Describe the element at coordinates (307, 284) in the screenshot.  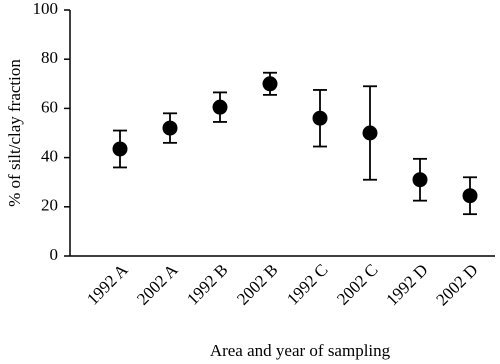
I see `x-tick-label: 1992 C` at that location.